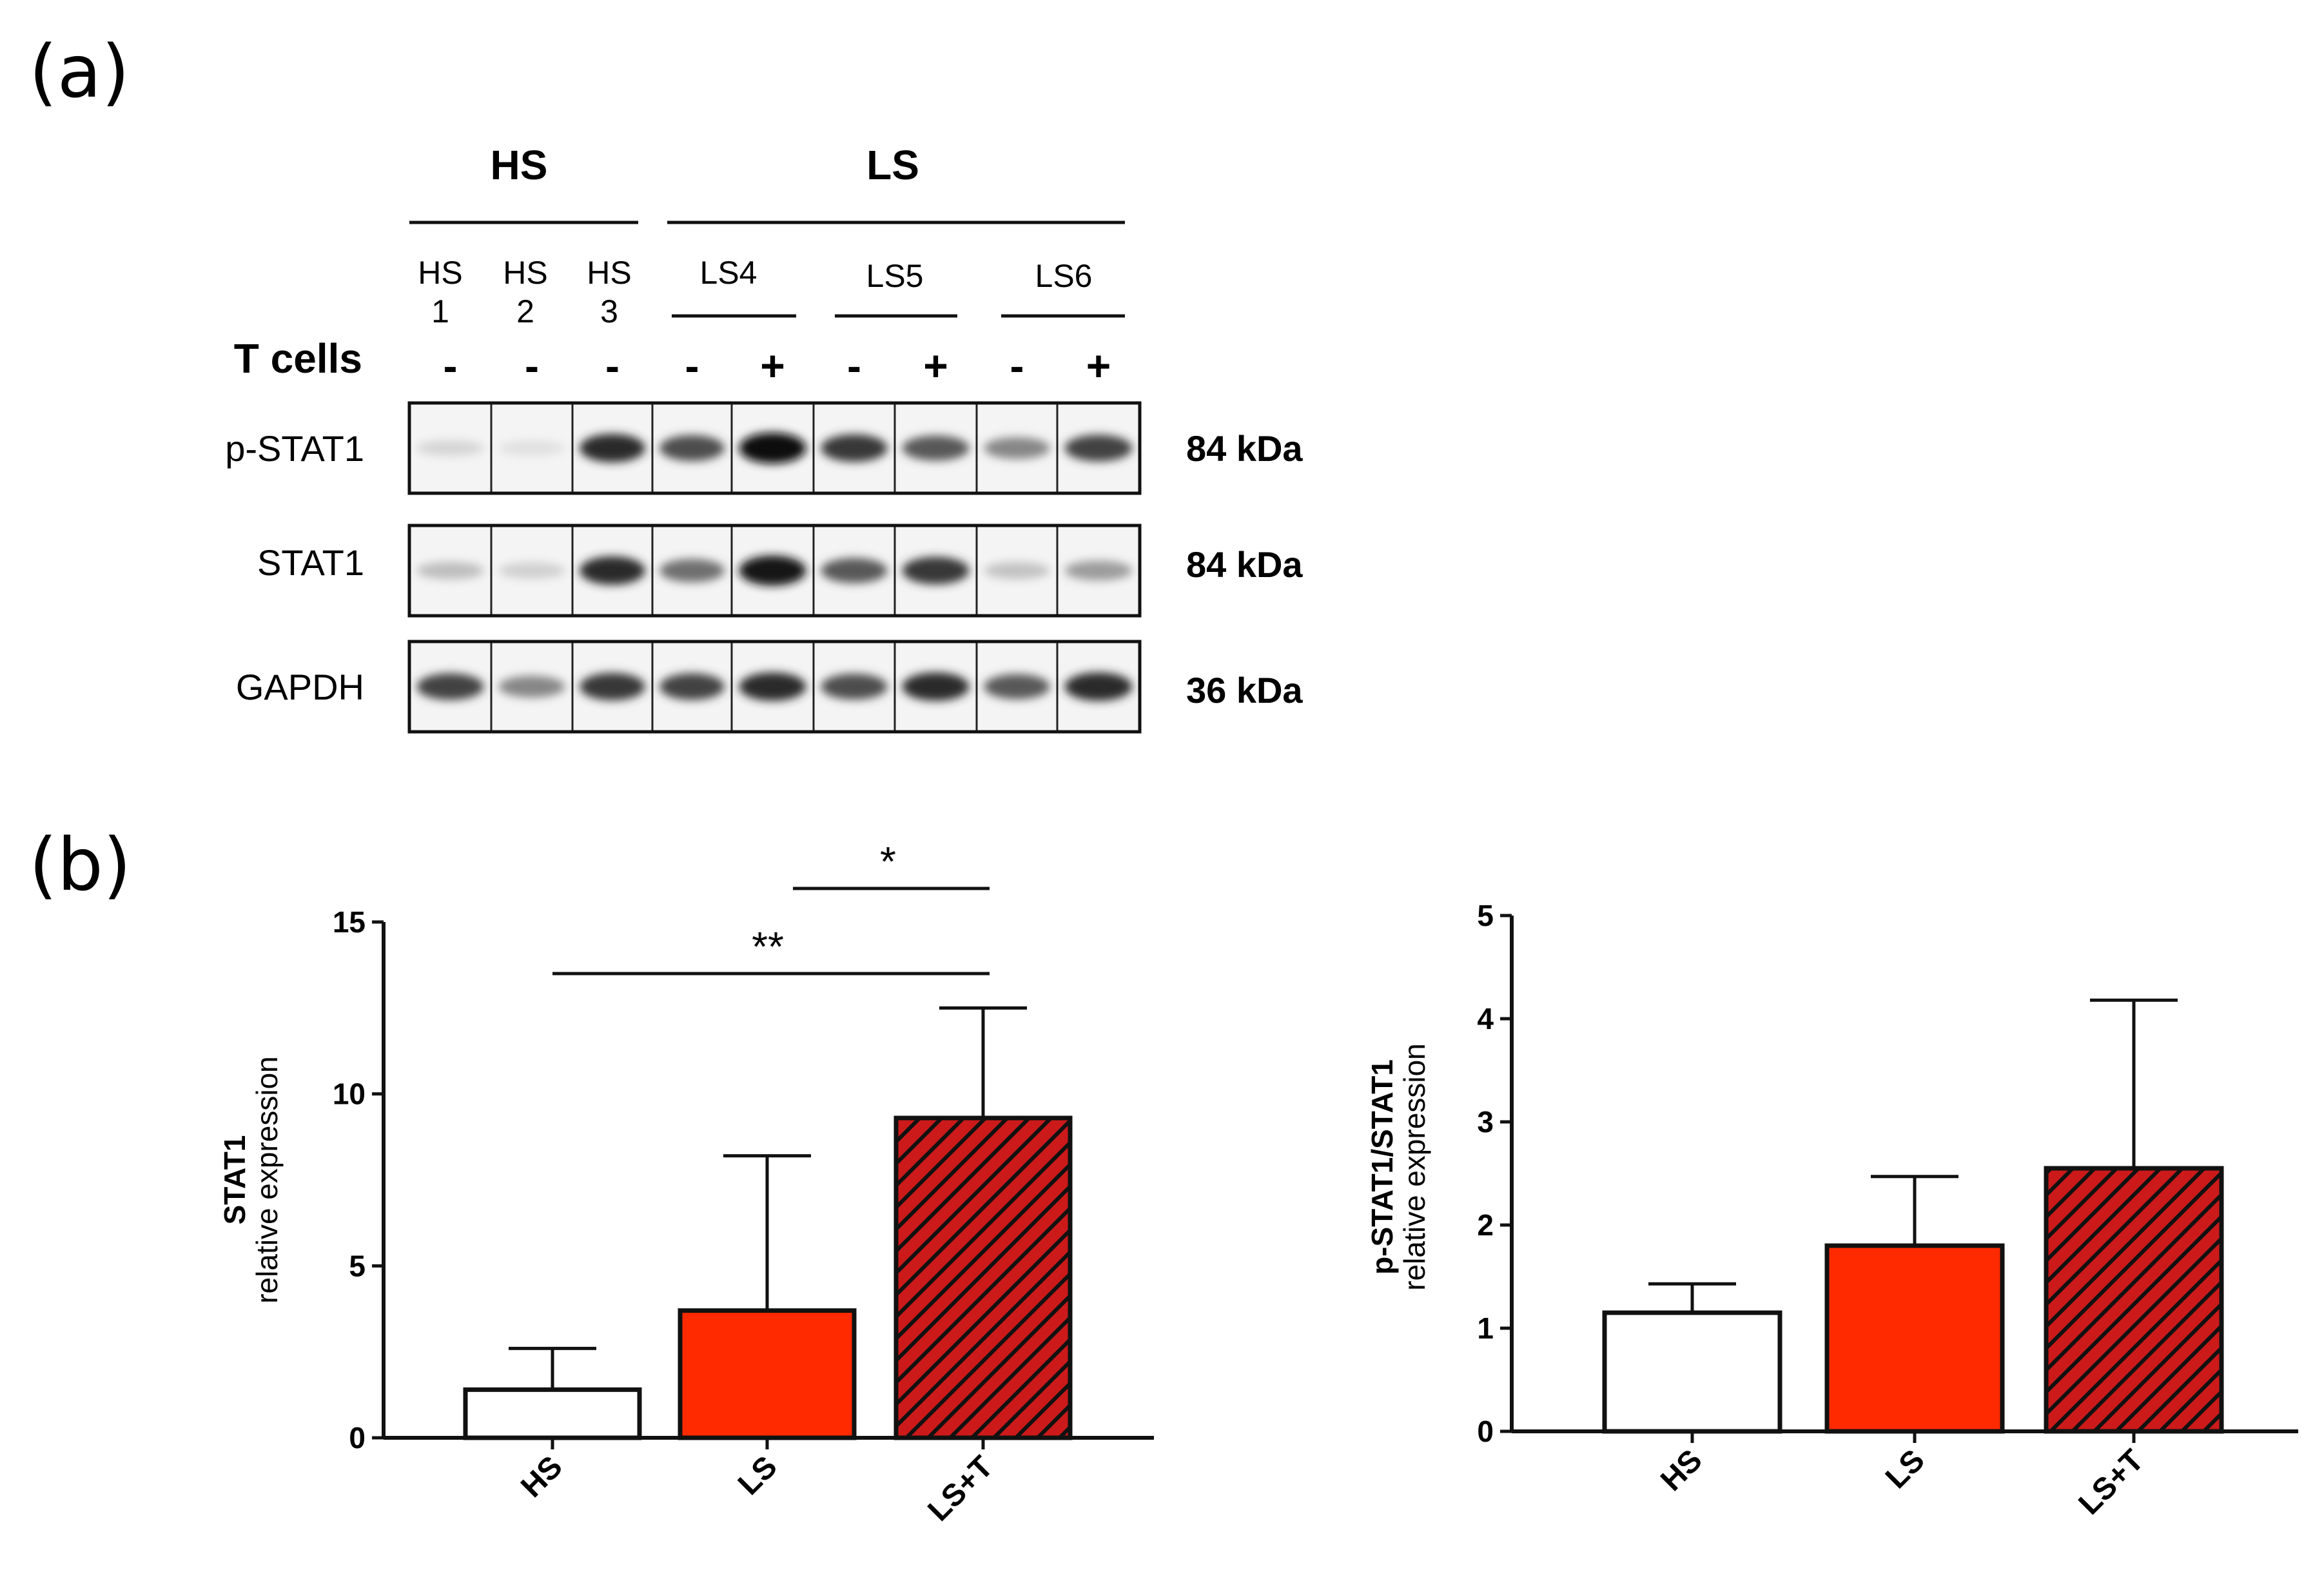  What do you see at coordinates (609, 292) in the screenshot?
I see `lane-label-hs3: HS 3` at bounding box center [609, 292].